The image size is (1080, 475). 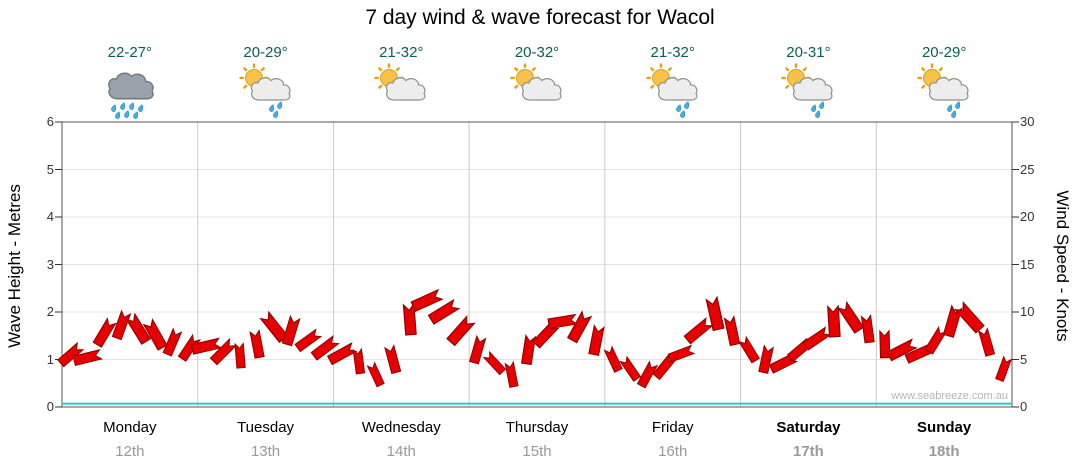 What do you see at coordinates (1027, 264) in the screenshot?
I see `right-axis-tick-label: 15` at bounding box center [1027, 264].